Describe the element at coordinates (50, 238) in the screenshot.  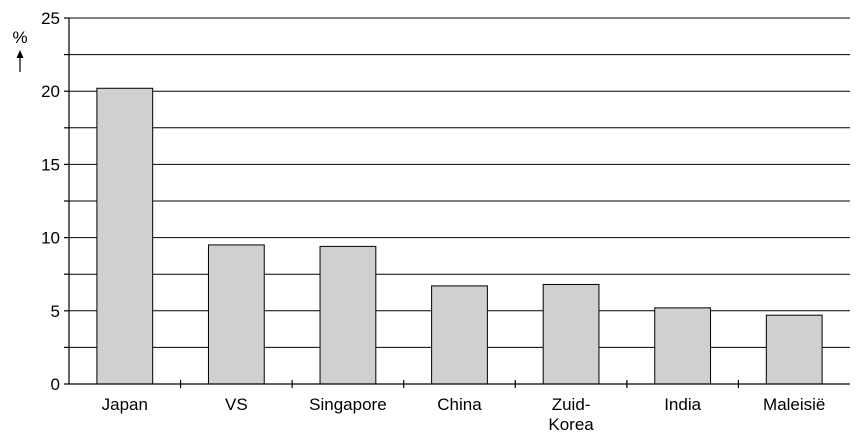
I see `y-tick-label: 10` at that location.